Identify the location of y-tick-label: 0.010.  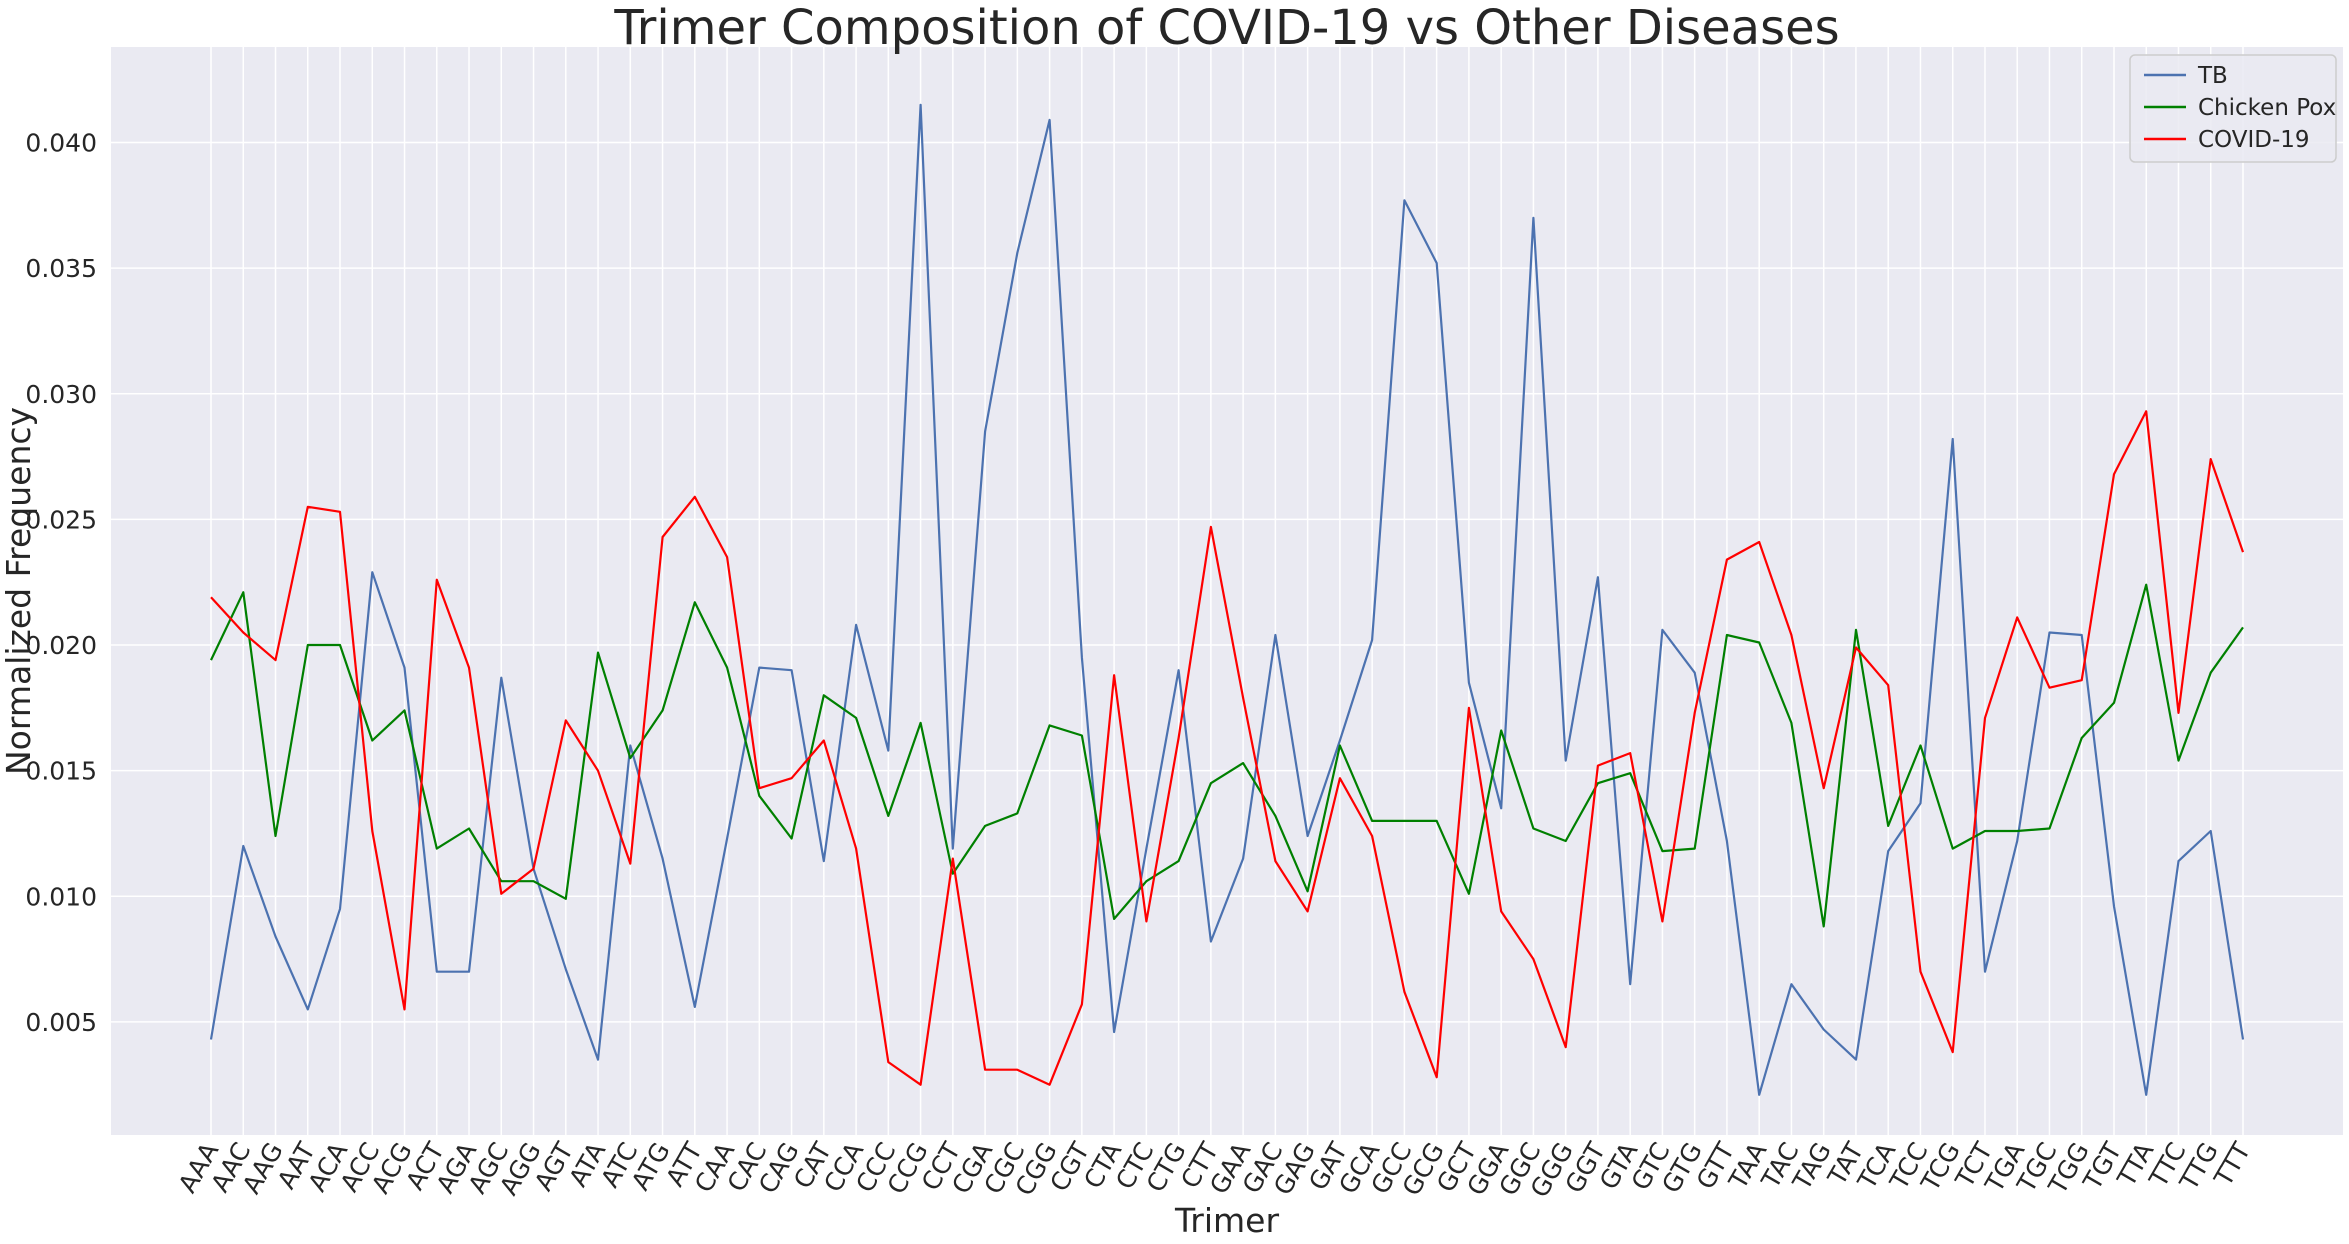
(61, 896).